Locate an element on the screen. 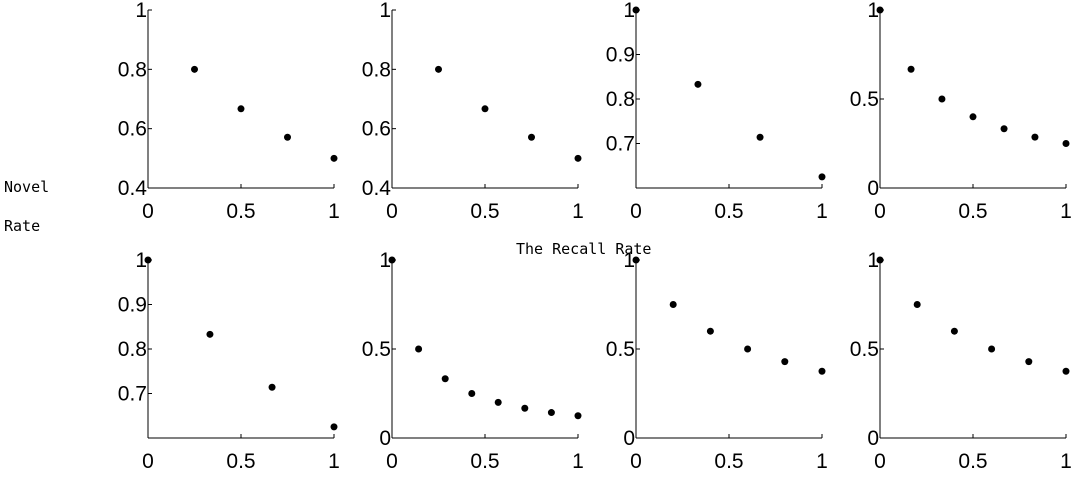 The width and height of the screenshot is (1074, 479). x-axis-label: The Recall Rate is located at coordinates (583, 249).